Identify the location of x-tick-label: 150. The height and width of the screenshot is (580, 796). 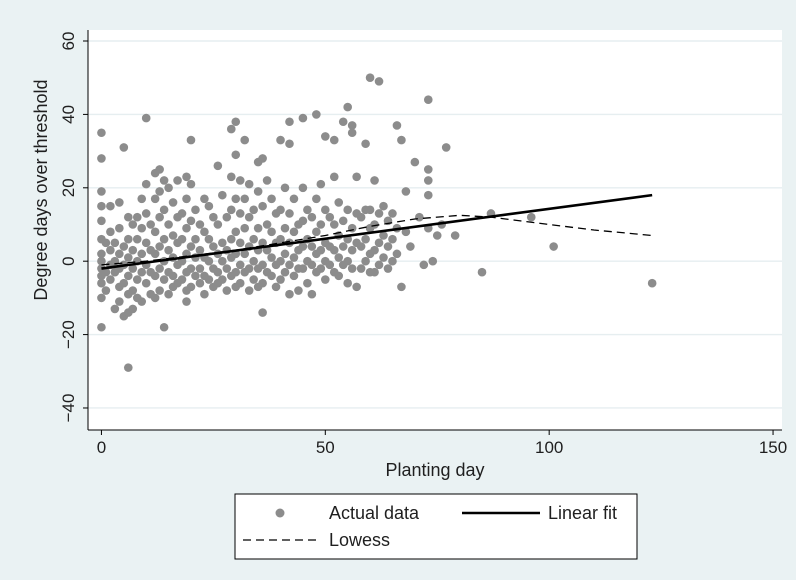
(773, 447).